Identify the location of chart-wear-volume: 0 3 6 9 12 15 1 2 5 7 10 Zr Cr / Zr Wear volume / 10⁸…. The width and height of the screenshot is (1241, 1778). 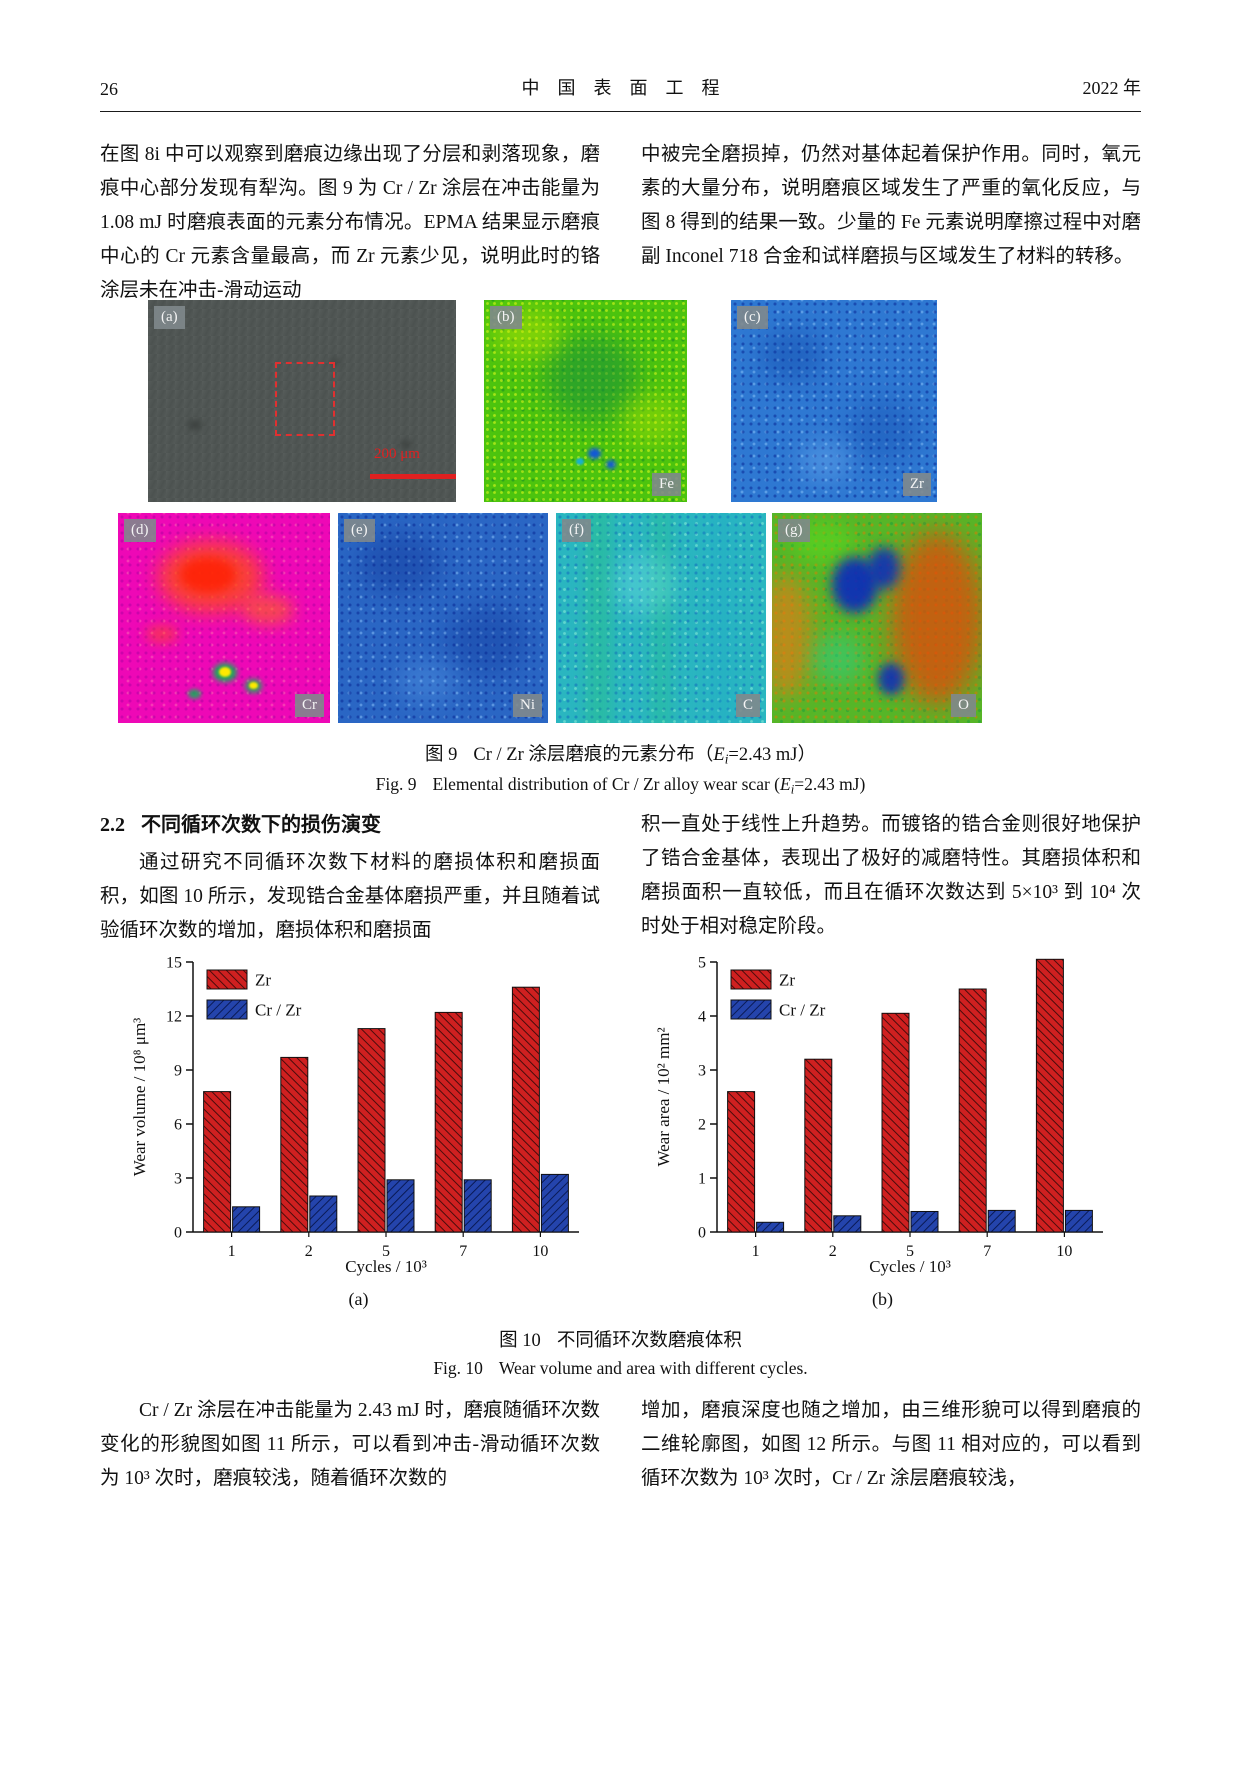
(359, 1118).